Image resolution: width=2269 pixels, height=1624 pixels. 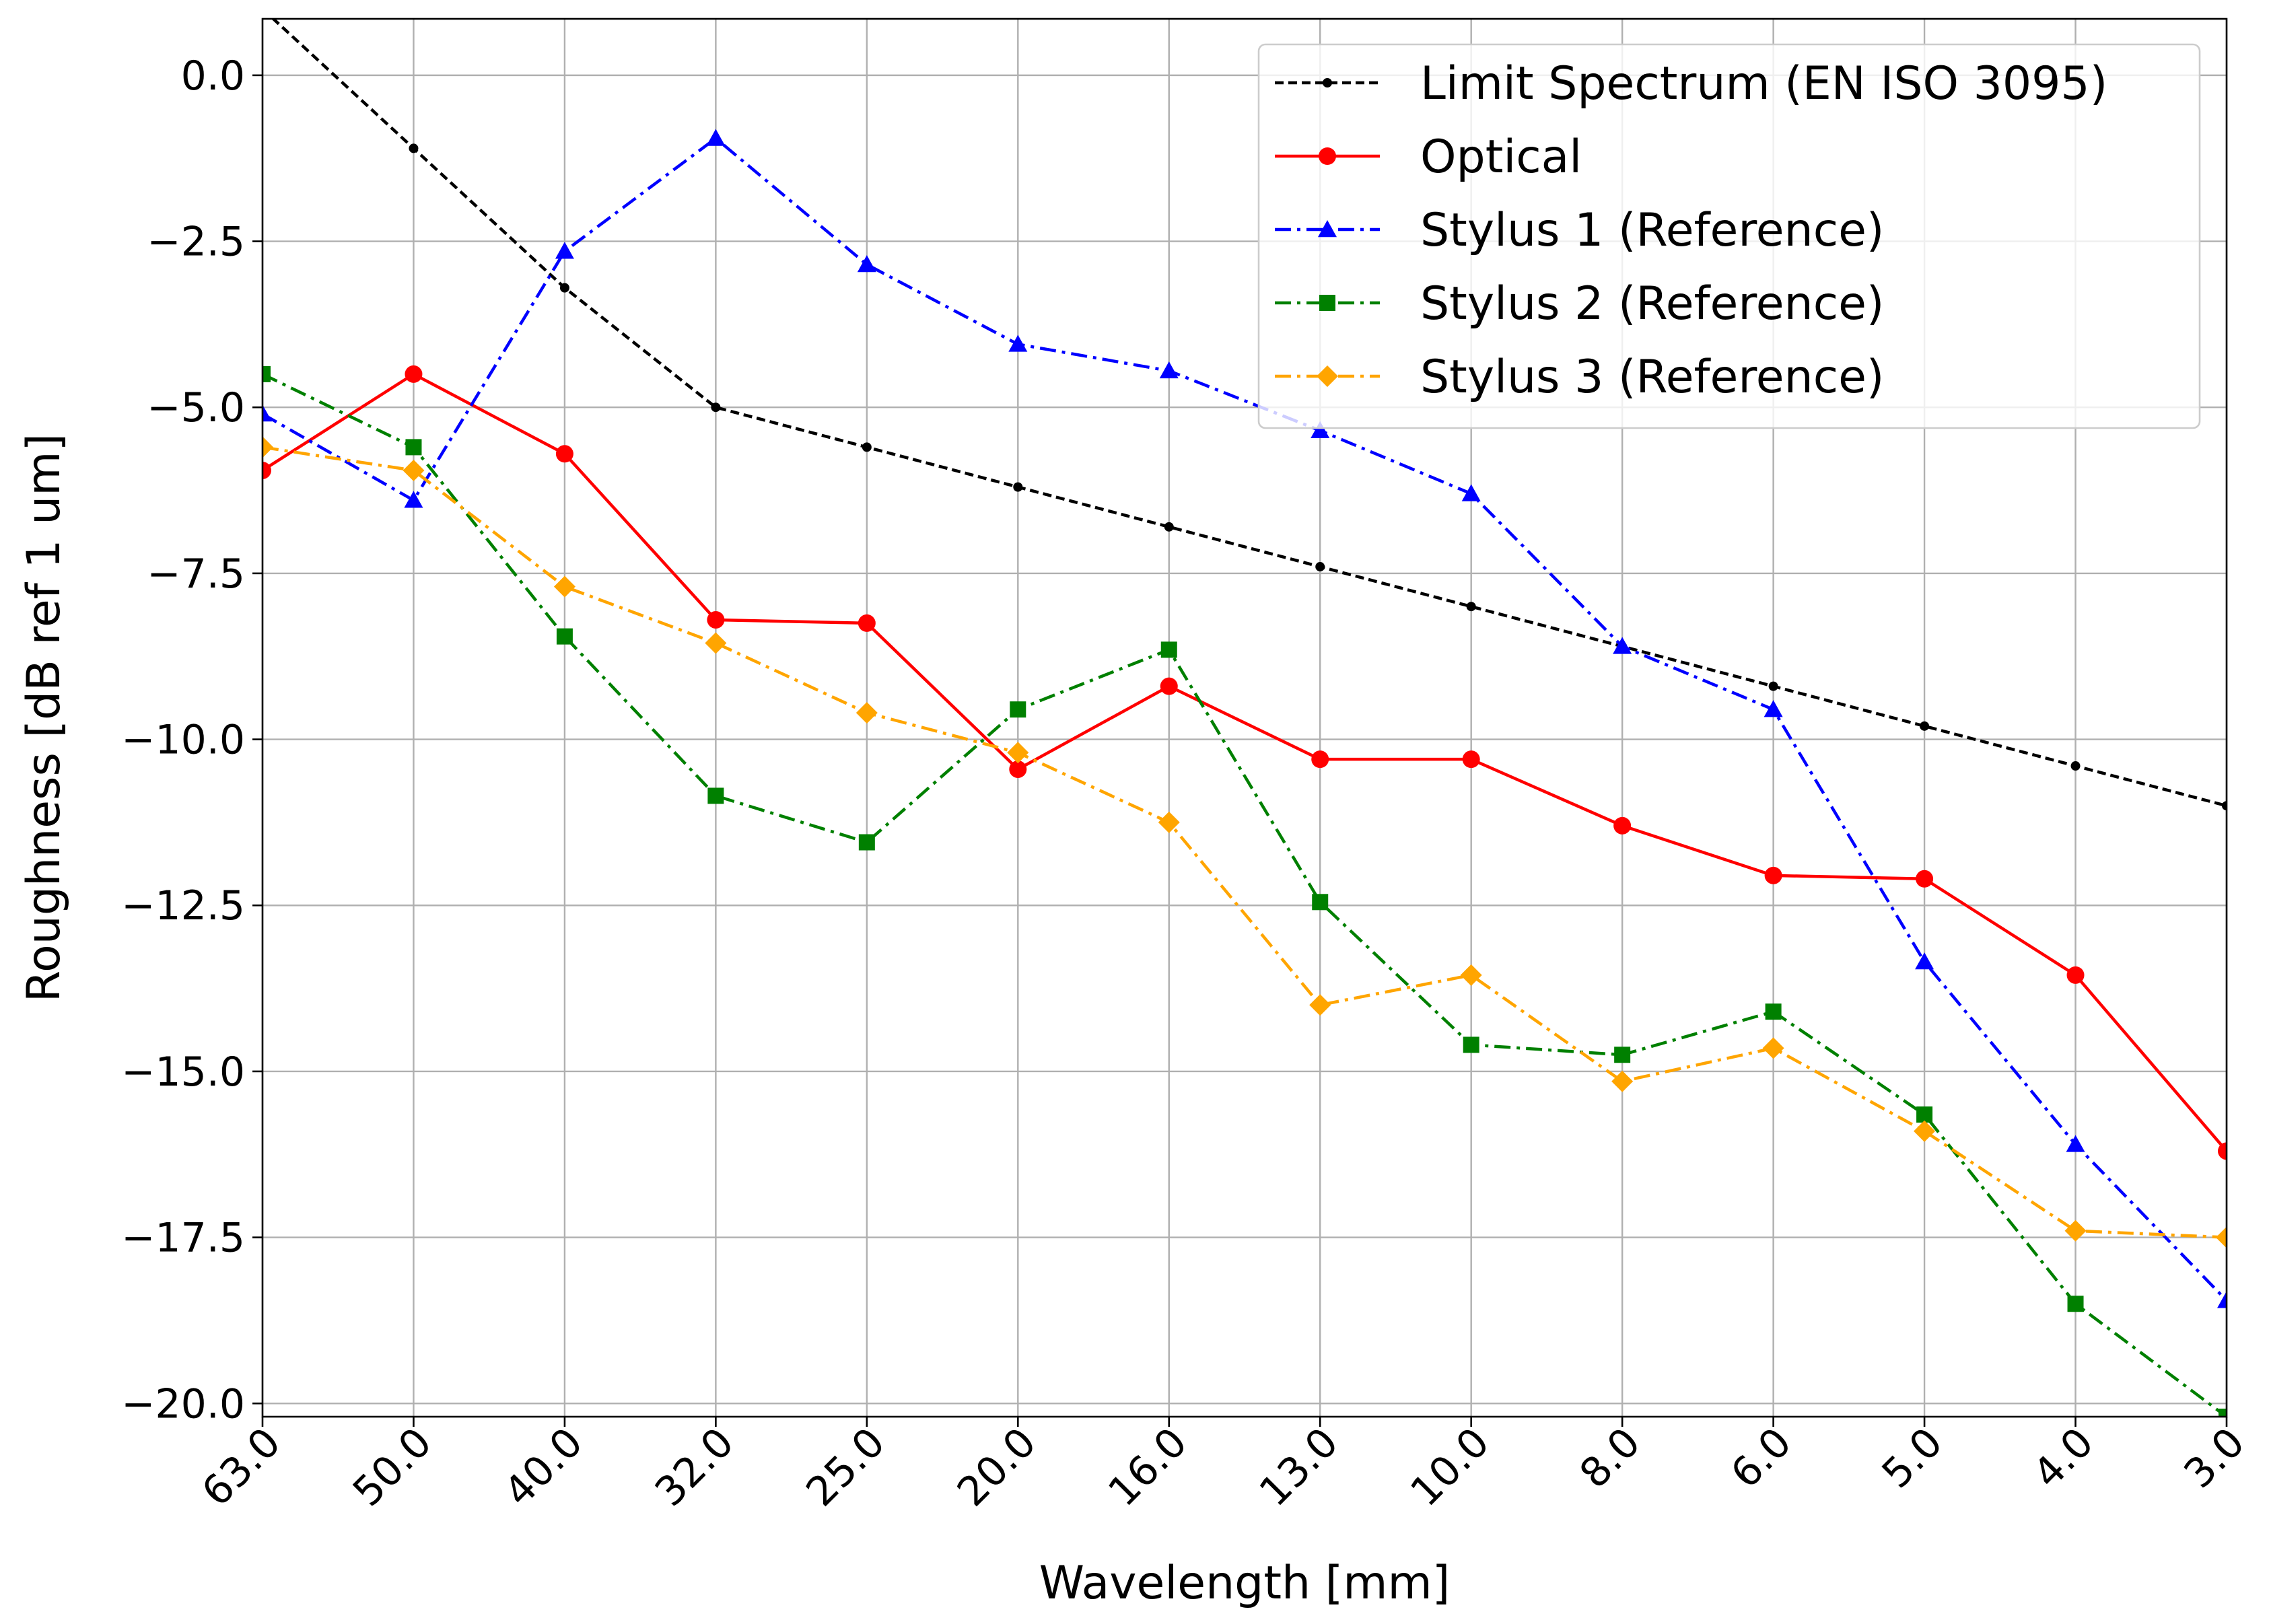 What do you see at coordinates (183, 905) in the screenshot?
I see `y-tick-label: −12.5` at bounding box center [183, 905].